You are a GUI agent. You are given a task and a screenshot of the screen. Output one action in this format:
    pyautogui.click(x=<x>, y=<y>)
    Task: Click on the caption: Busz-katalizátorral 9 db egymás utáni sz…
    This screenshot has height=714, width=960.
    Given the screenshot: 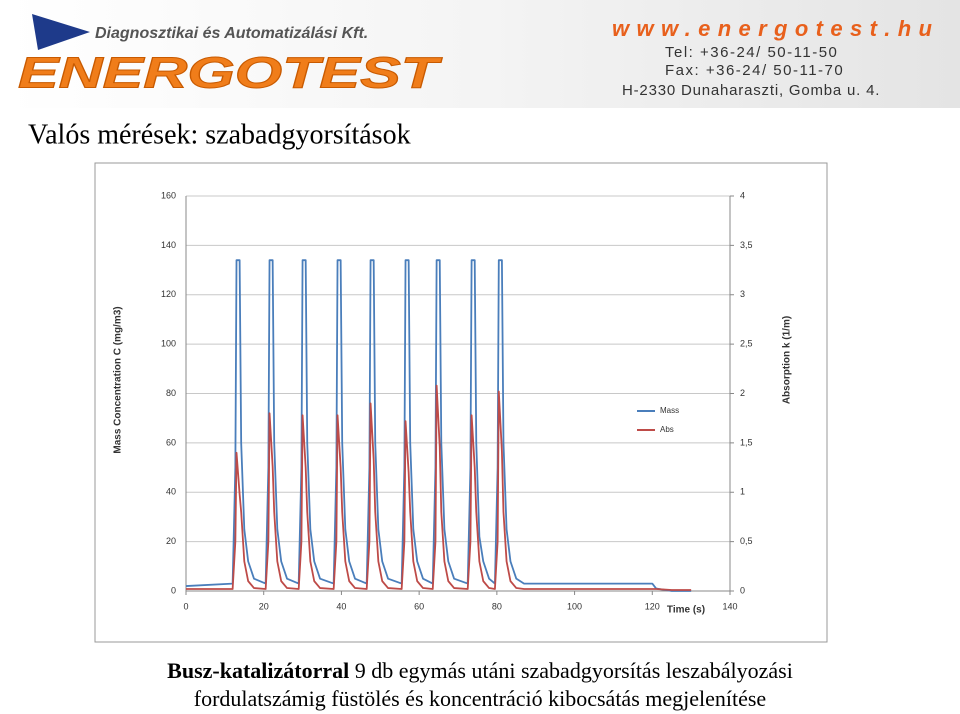 What is the action you would take?
    pyautogui.click(x=480, y=685)
    